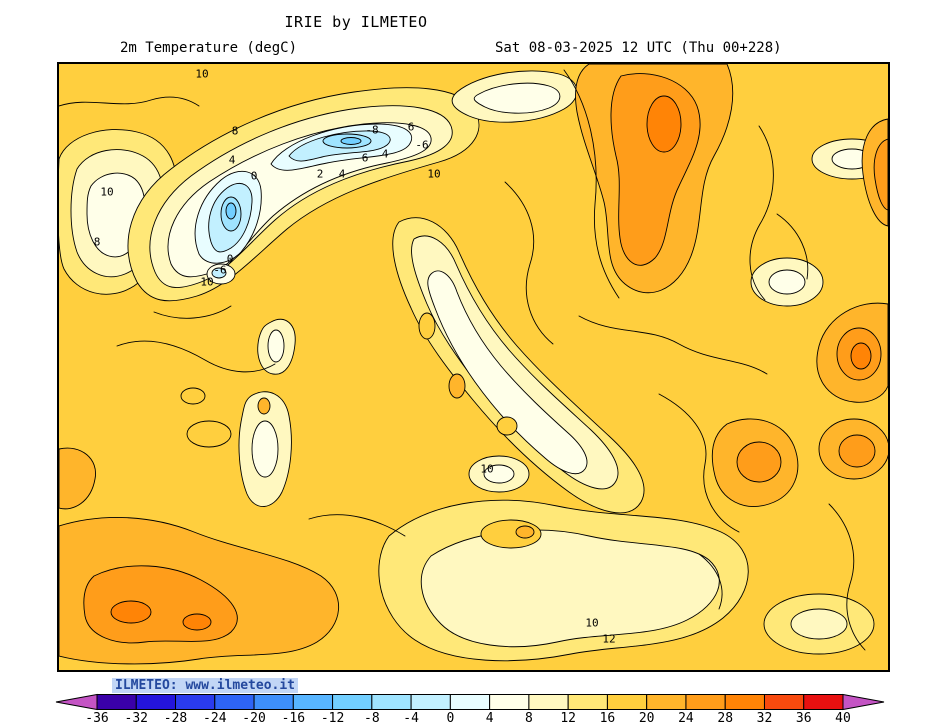 The height and width of the screenshot is (726, 940). Describe the element at coordinates (76, 702) in the screenshot. I see `colorbar-left-arrow` at that location.